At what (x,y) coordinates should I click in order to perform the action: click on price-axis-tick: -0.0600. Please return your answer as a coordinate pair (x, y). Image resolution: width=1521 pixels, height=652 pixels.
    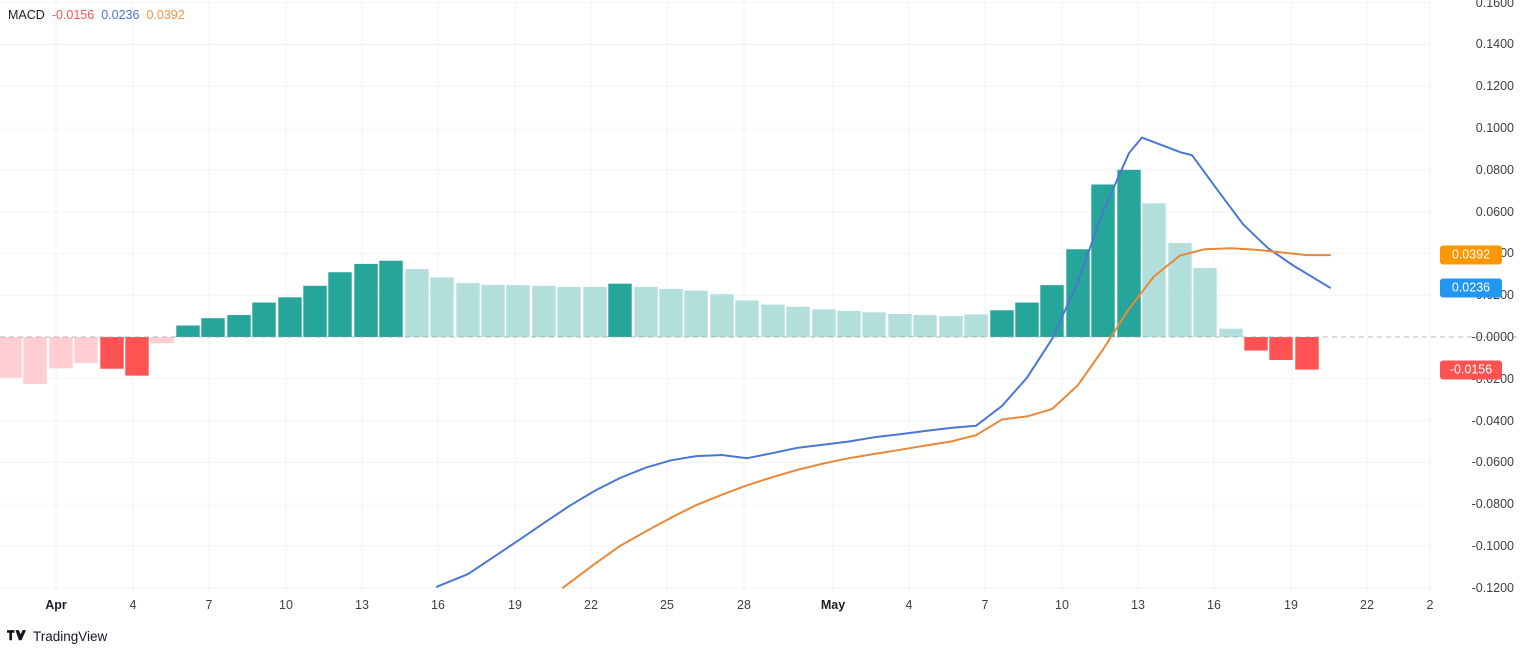
    Looking at the image, I should click on (1492, 462).